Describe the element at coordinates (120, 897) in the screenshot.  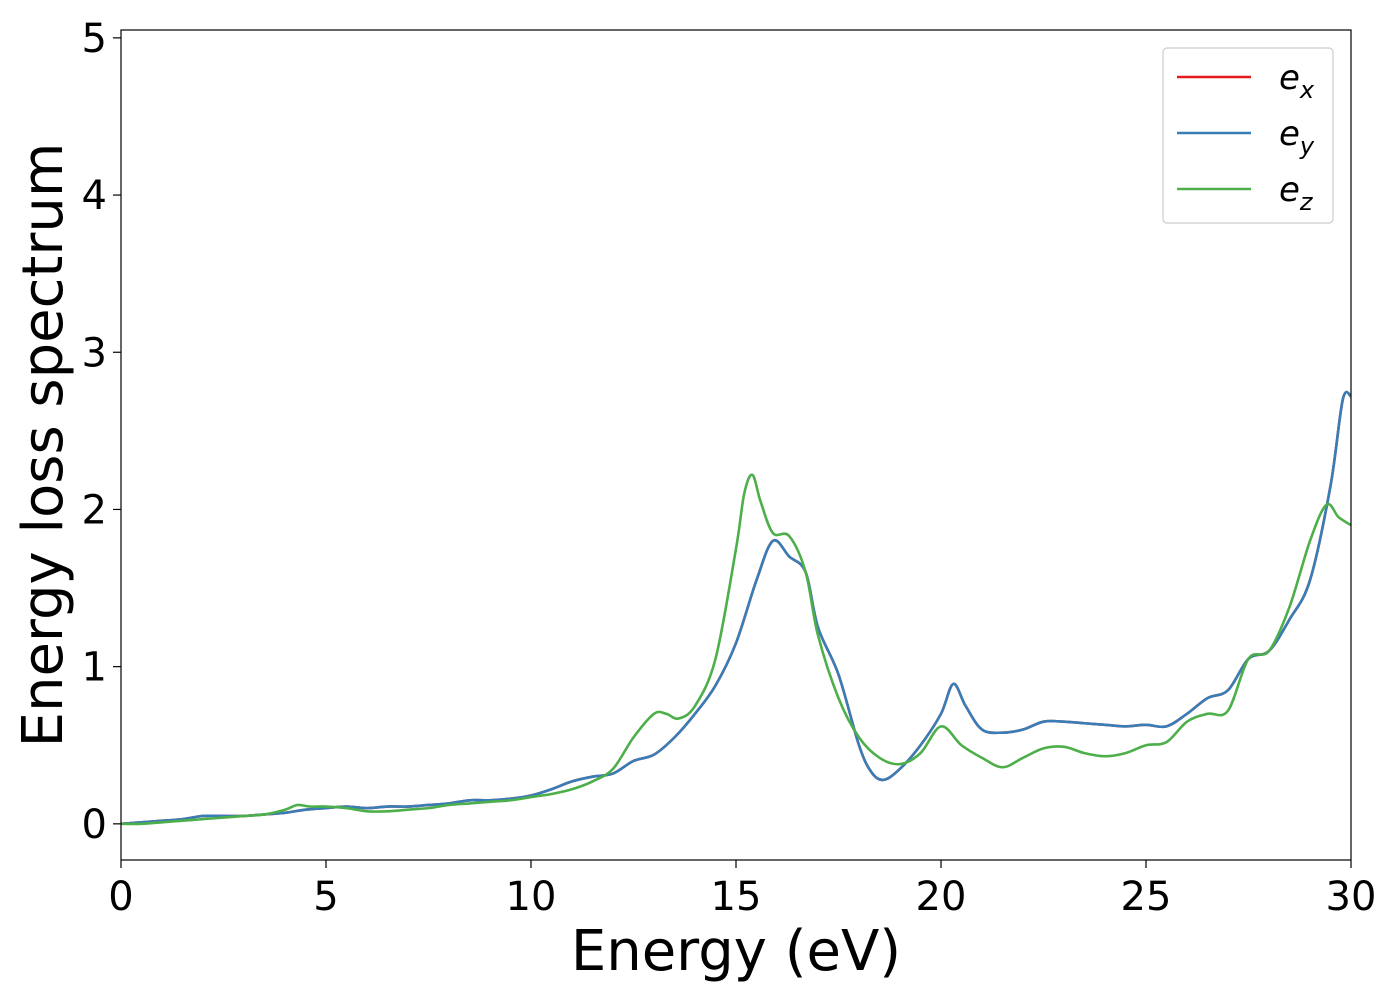
I see `x-tick-label: 0` at that location.